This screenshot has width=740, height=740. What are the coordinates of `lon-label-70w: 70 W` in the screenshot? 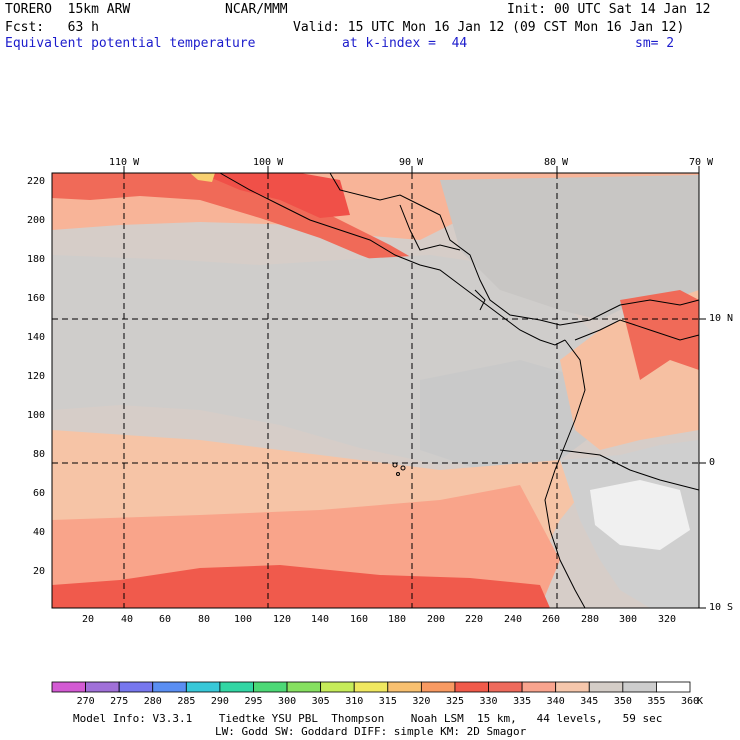 It's located at (701, 162).